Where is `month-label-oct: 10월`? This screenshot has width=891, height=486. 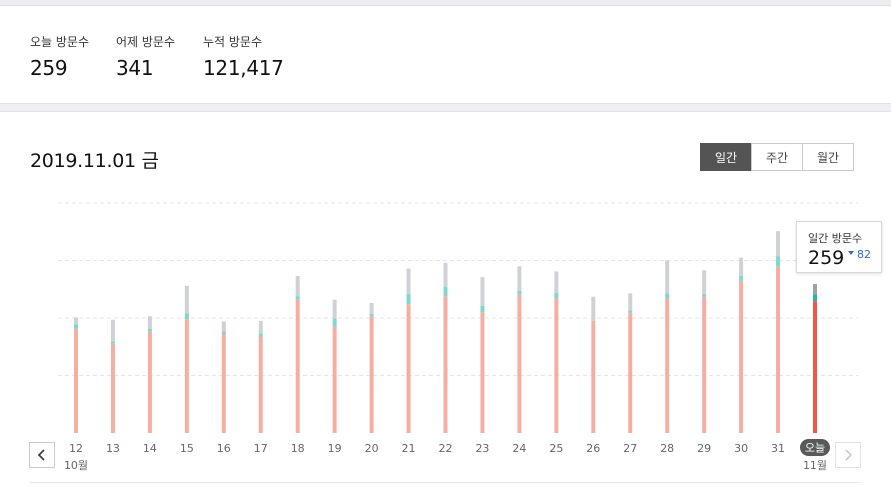 month-label-oct: 10월 is located at coordinates (76, 465).